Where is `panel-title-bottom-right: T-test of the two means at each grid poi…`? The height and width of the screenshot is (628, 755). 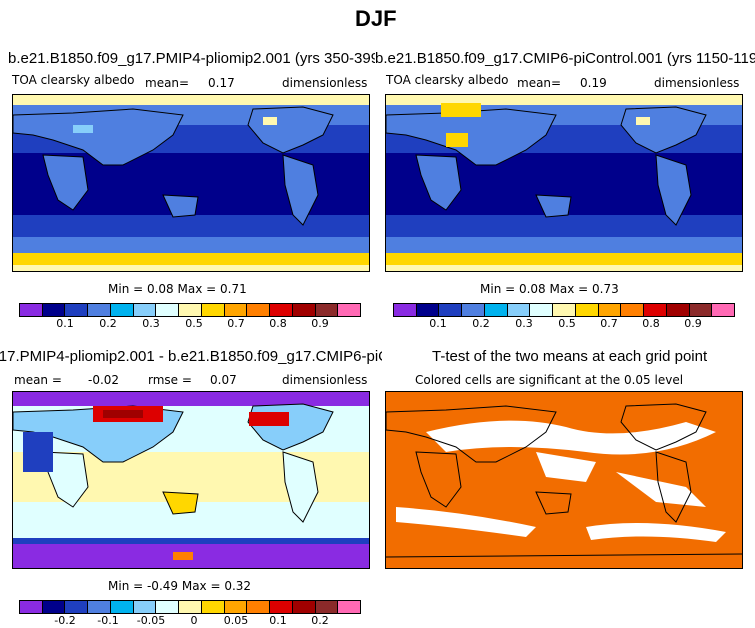 panel-title-bottom-right: T-test of the two means at each grid poi… is located at coordinates (570, 356).